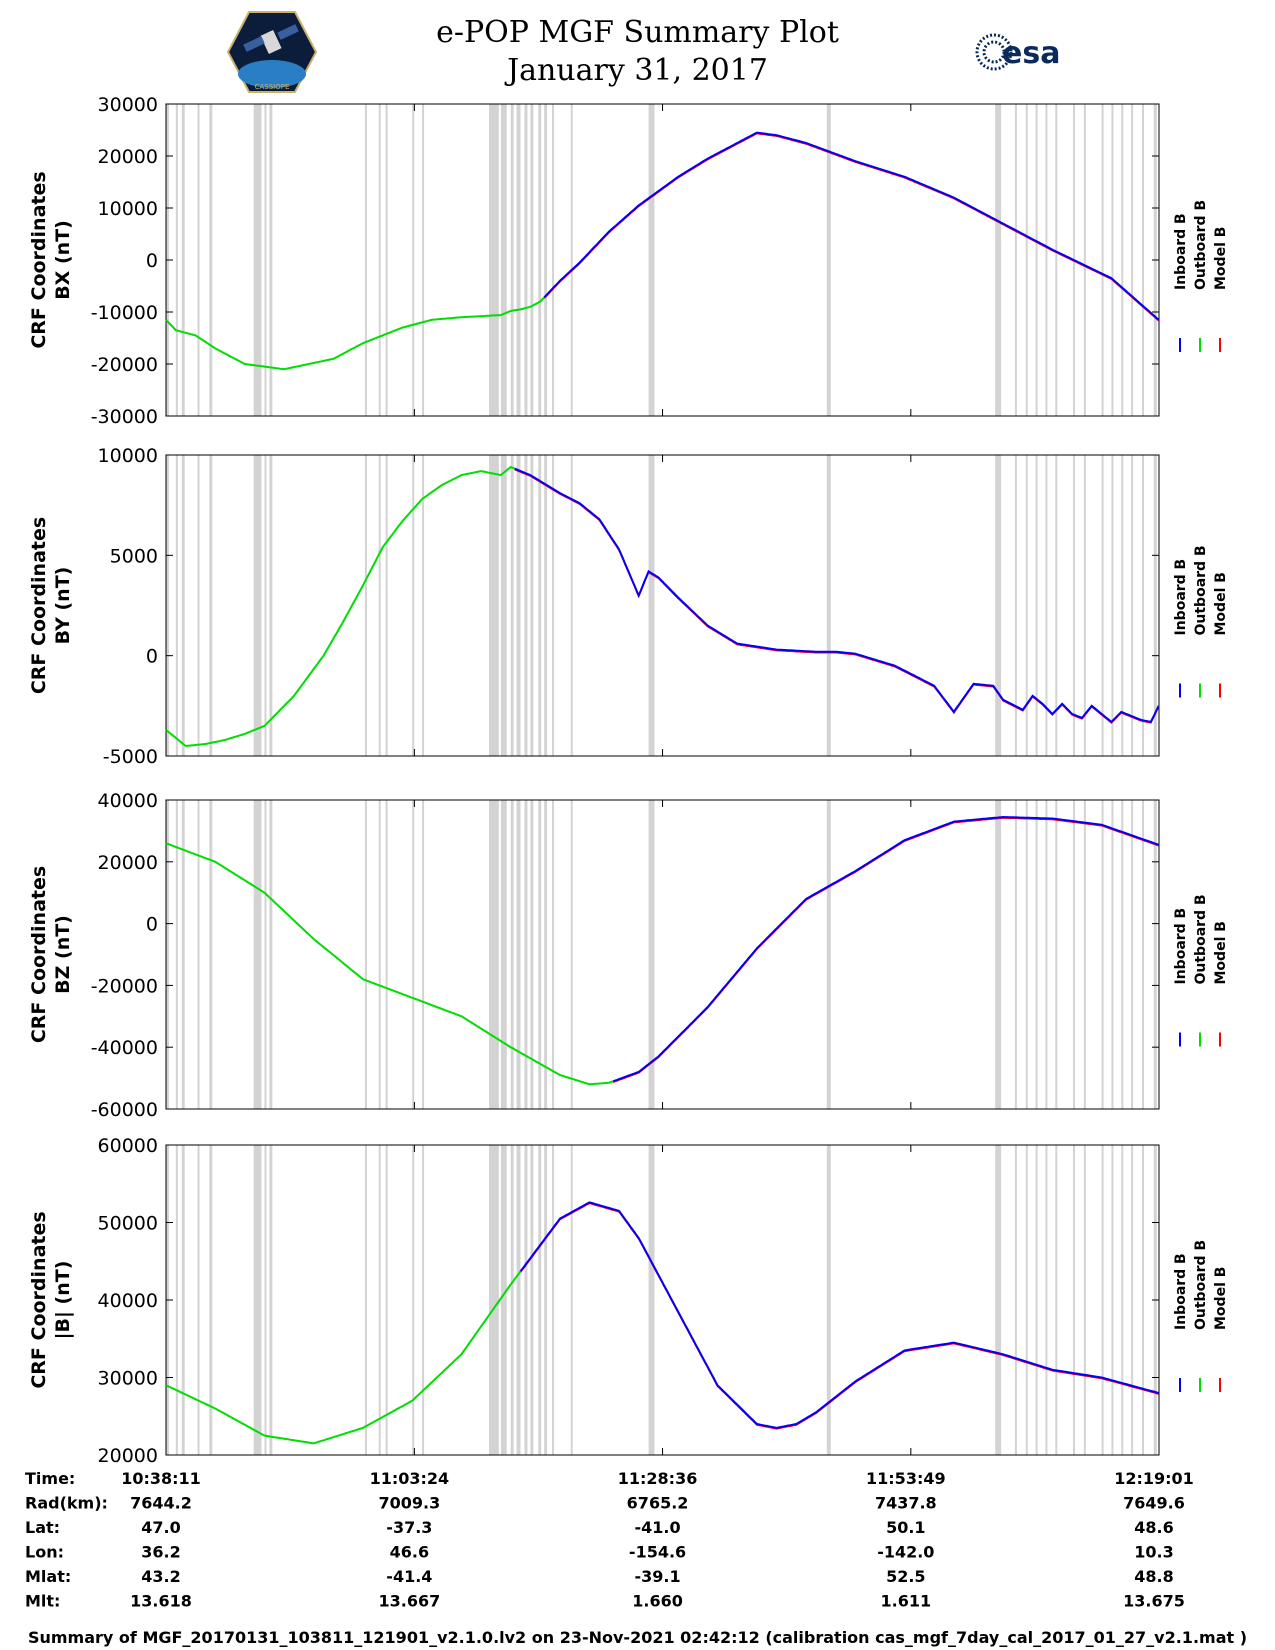 The width and height of the screenshot is (1275, 1650). Describe the element at coordinates (1153, 1552) in the screenshot. I see `info-value: 10.3` at that location.